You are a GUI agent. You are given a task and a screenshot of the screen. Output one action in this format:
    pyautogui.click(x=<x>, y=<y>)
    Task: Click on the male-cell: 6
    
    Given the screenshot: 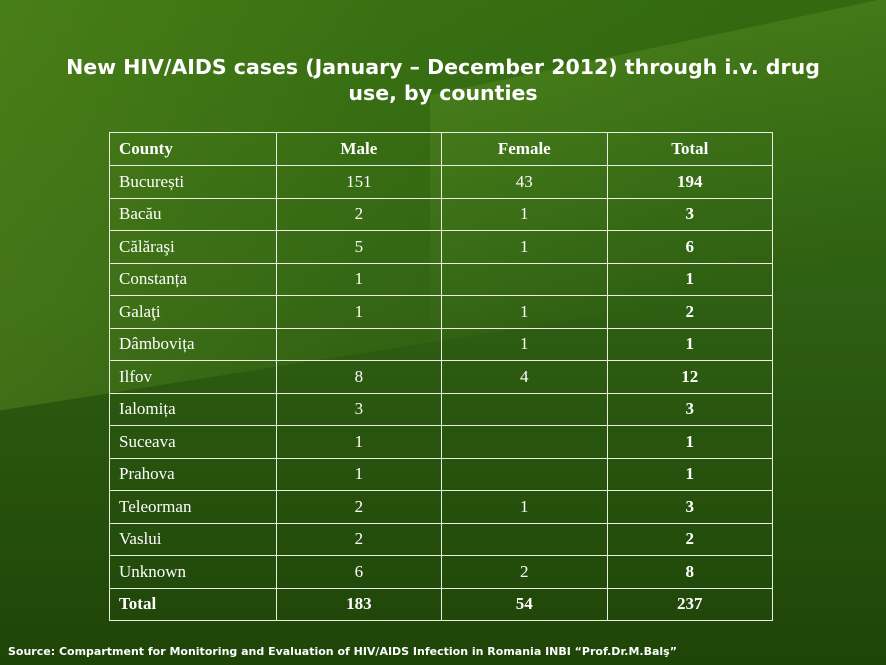 What is the action you would take?
    pyautogui.click(x=359, y=572)
    